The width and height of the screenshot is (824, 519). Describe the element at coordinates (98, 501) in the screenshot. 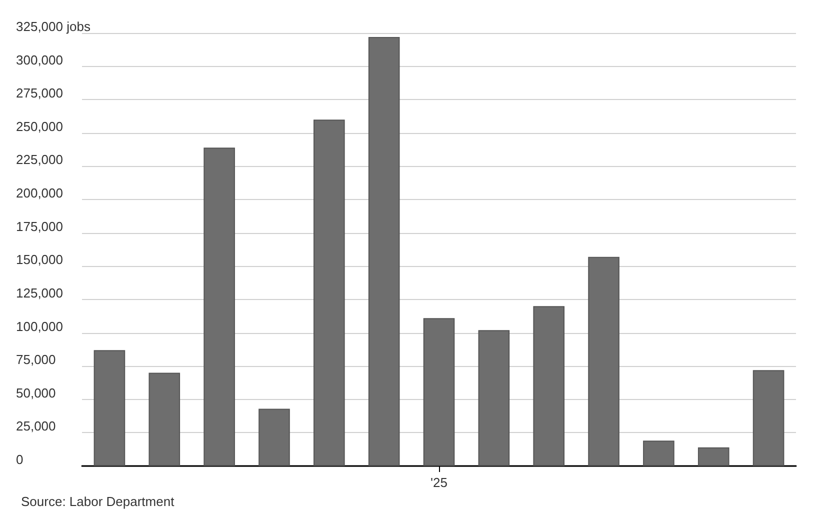

I see `source-note: Source: Labor Department` at that location.